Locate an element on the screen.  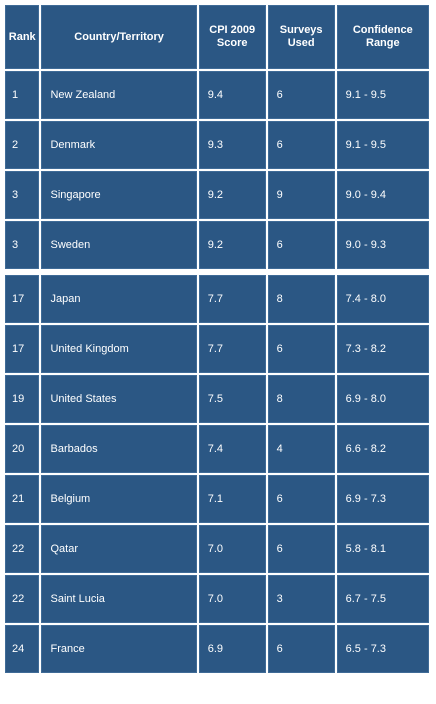
header-rank: Rank is located at coordinates (22, 37).